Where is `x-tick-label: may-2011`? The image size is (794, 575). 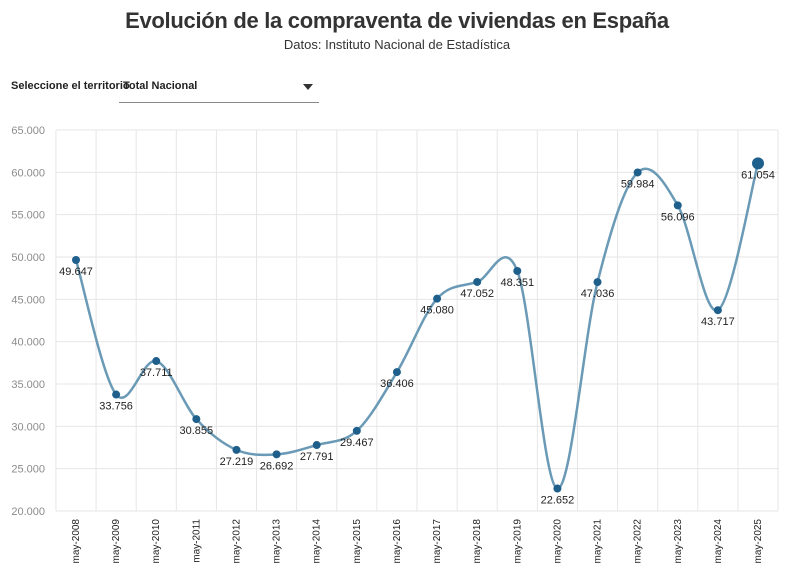 x-tick-label: may-2011 is located at coordinates (196, 541).